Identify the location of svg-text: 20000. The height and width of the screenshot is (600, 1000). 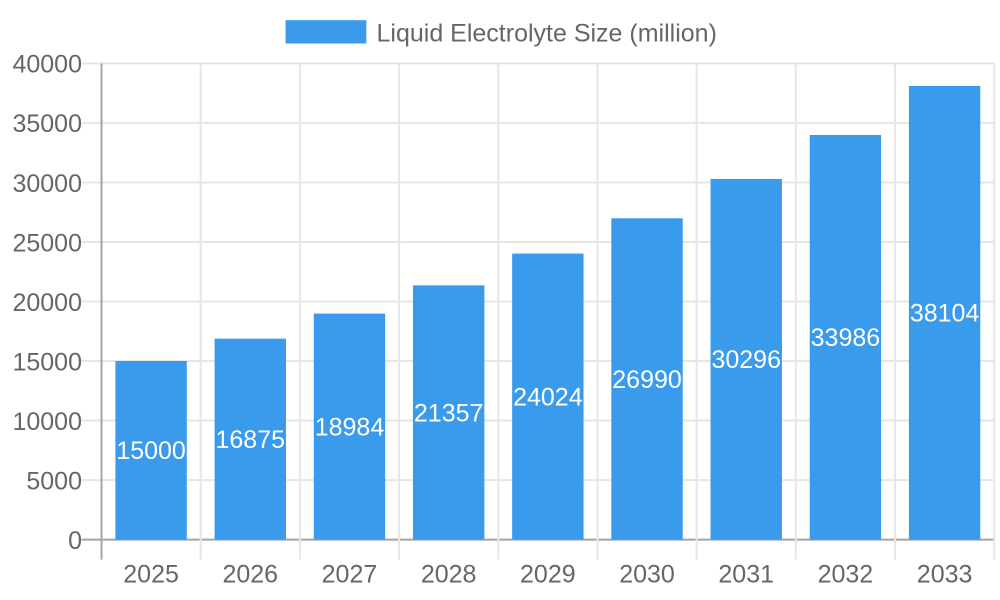
(47, 303).